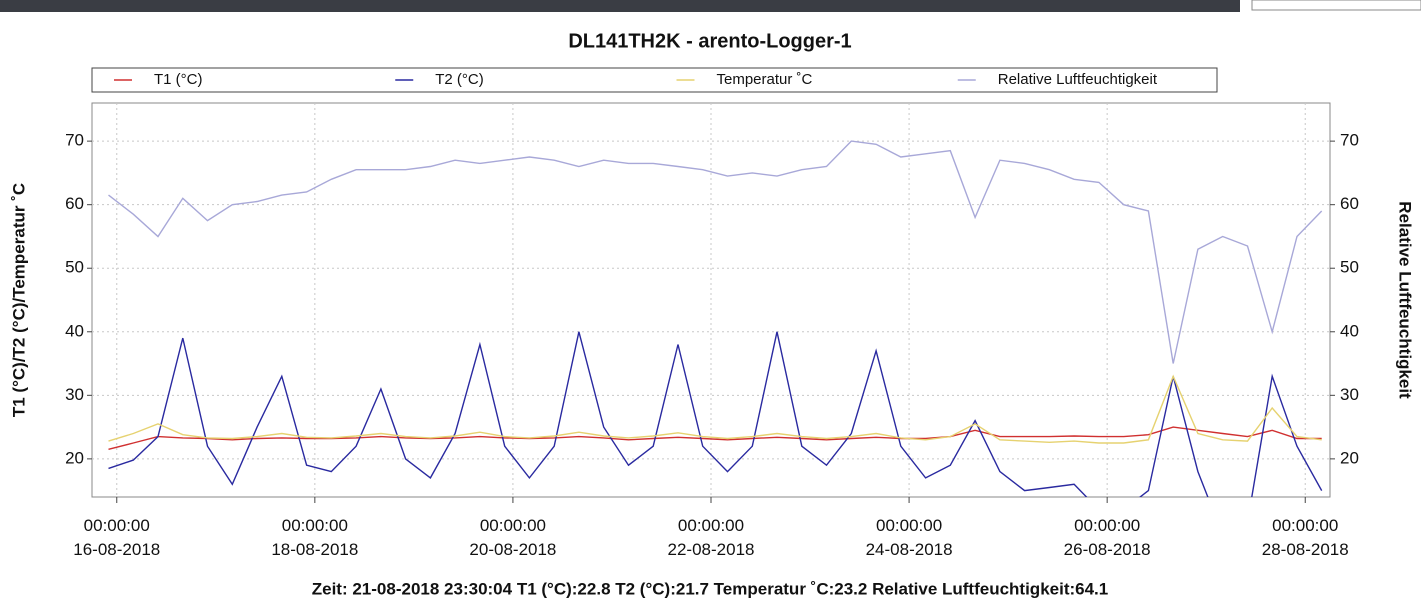 The image size is (1421, 615). What do you see at coordinates (1078, 79) in the screenshot?
I see `legend-label: Relative Luftfeuchtigkeit` at bounding box center [1078, 79].